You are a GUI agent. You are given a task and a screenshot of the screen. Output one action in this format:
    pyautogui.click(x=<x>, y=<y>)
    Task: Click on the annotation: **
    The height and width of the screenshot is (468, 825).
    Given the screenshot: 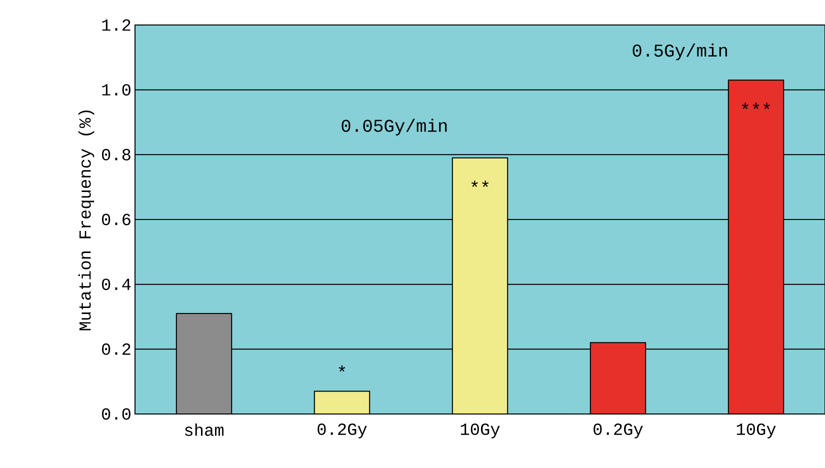 What is the action you would take?
    pyautogui.click(x=480, y=183)
    